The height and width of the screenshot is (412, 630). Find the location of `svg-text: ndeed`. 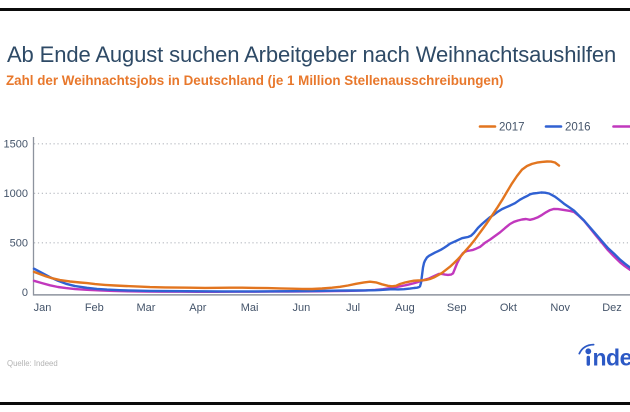

svg-text: ndeed is located at coordinates (611, 358).